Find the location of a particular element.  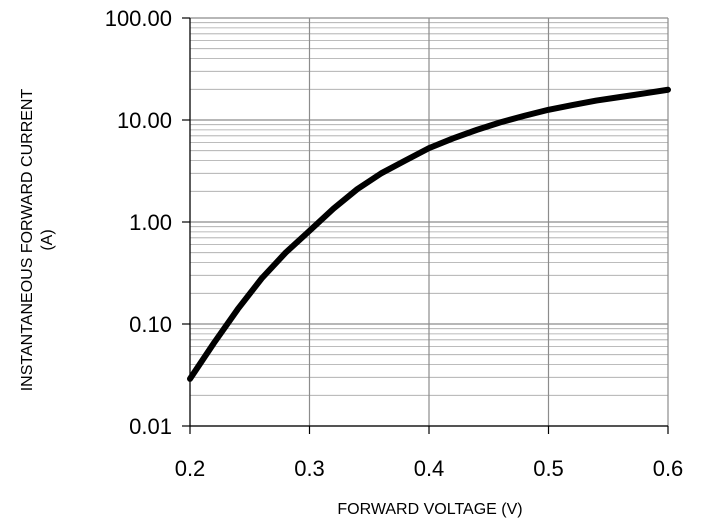

y-axis-title-line1: INSTANTANEOUS FORWARD CURRENT is located at coordinates (27, 240).